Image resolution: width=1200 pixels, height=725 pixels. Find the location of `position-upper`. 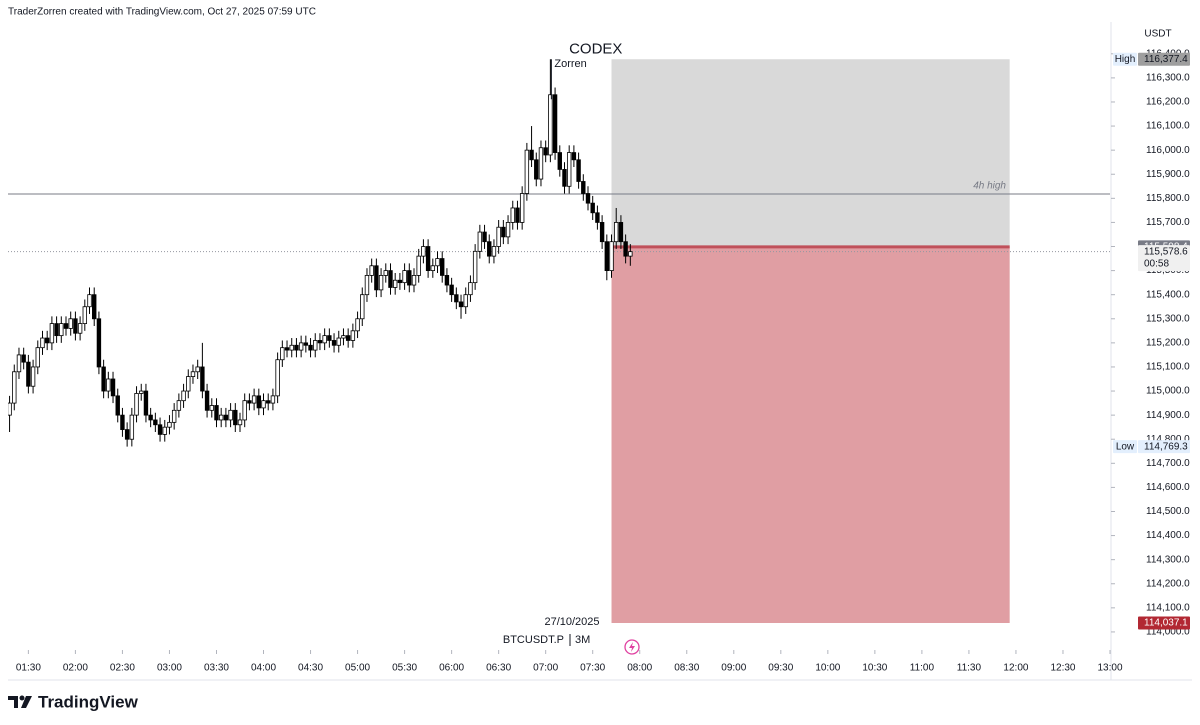

position-upper is located at coordinates (810, 153).